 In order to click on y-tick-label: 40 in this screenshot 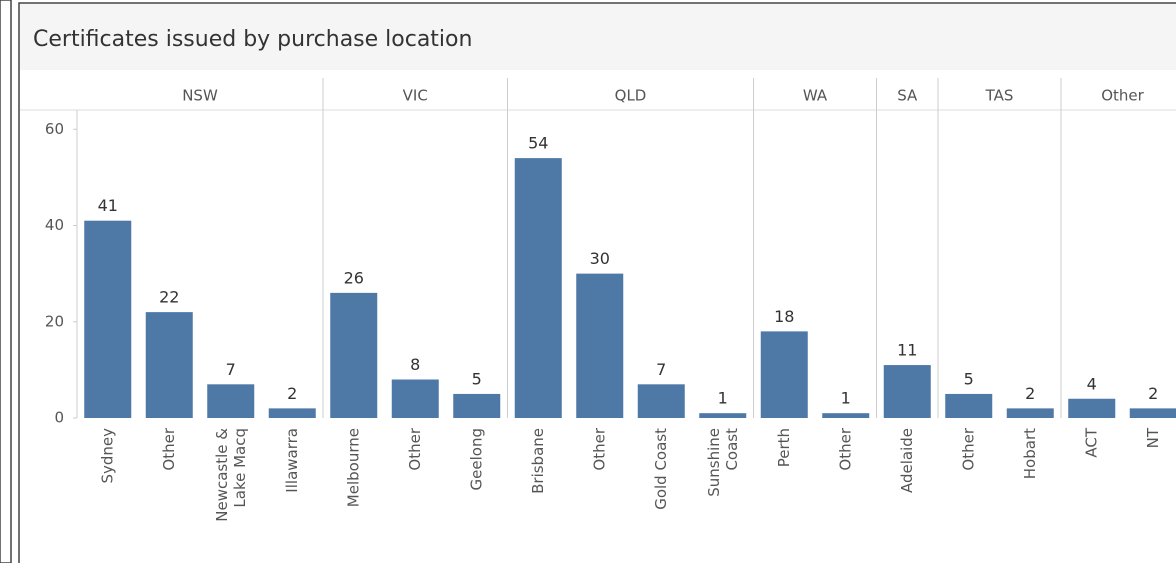, I will do `click(54, 225)`.